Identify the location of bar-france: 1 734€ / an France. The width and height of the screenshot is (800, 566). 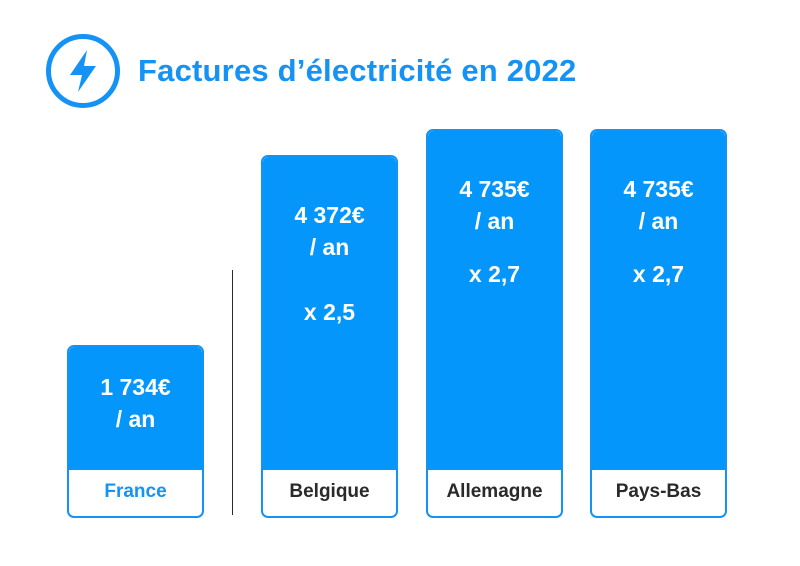
(135, 431).